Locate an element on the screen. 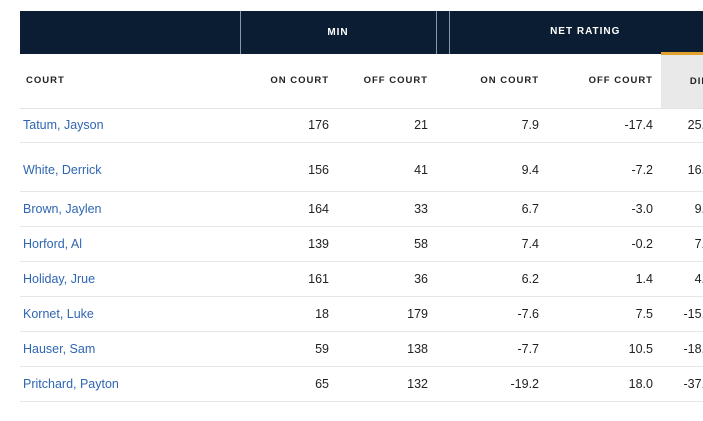  net-on-court-cell: -7.6 is located at coordinates (498, 314).